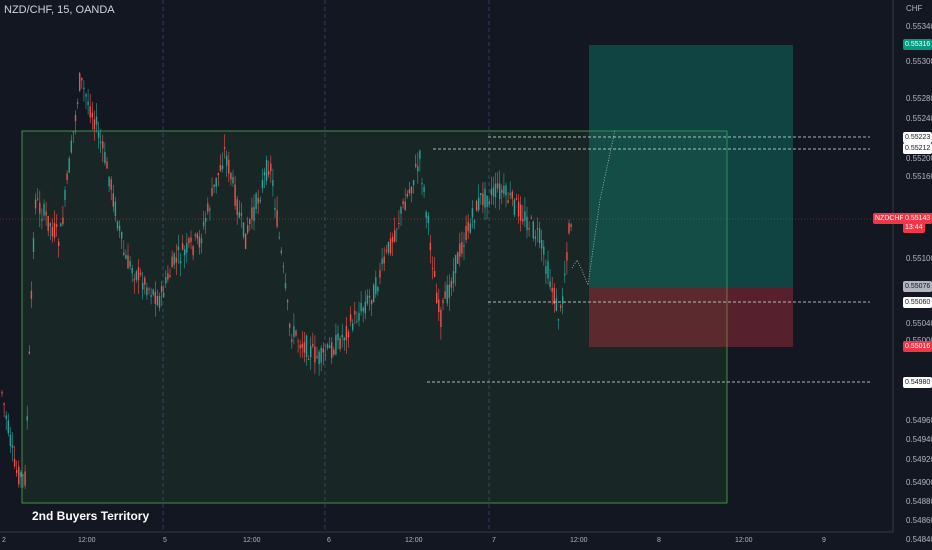  Describe the element at coordinates (917, 148) in the screenshot. I see `price-tag: 0.55212` at that location.